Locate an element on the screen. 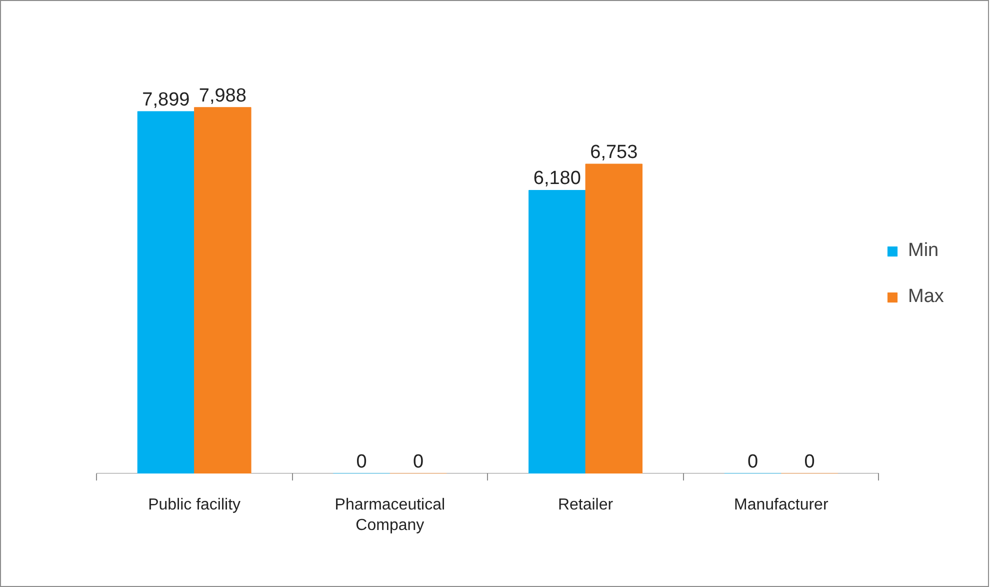 Image resolution: width=992 pixels, height=587 pixels. x-tick-label: Pharmaceutical Company is located at coordinates (390, 515).